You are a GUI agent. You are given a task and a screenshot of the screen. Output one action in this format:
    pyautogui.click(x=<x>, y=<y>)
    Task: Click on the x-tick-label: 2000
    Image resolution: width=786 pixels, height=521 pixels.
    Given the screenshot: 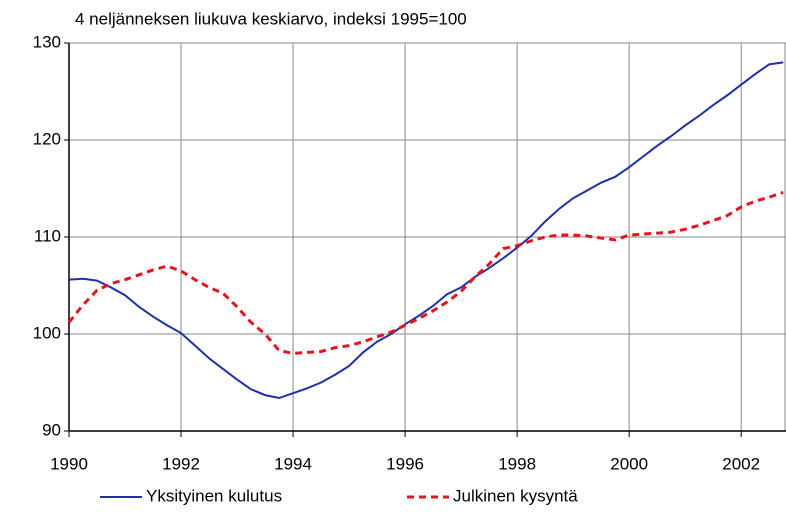 What is the action you would take?
    pyautogui.click(x=629, y=463)
    